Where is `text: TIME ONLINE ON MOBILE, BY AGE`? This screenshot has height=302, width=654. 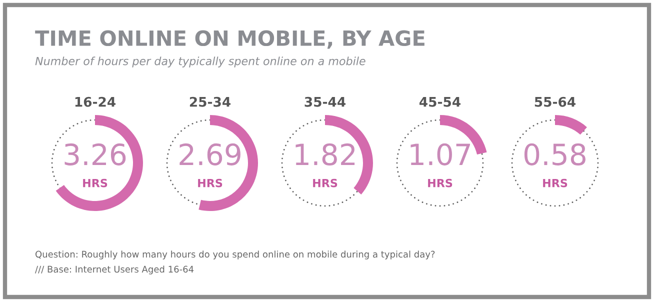
text: TIME ONLINE ON MOBILE, BY AGE is located at coordinates (229, 39).